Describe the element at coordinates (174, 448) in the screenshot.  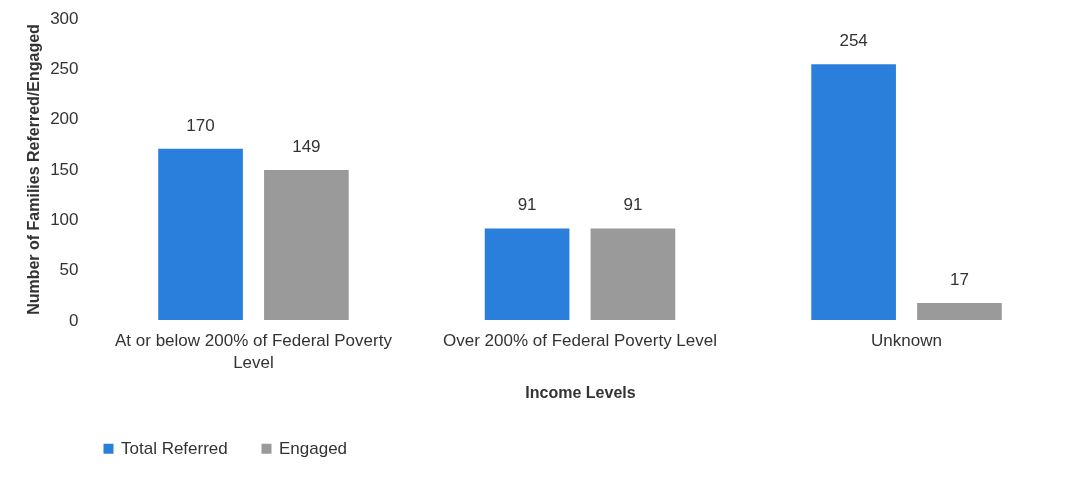
I see `legend-label: Total Referred` at that location.